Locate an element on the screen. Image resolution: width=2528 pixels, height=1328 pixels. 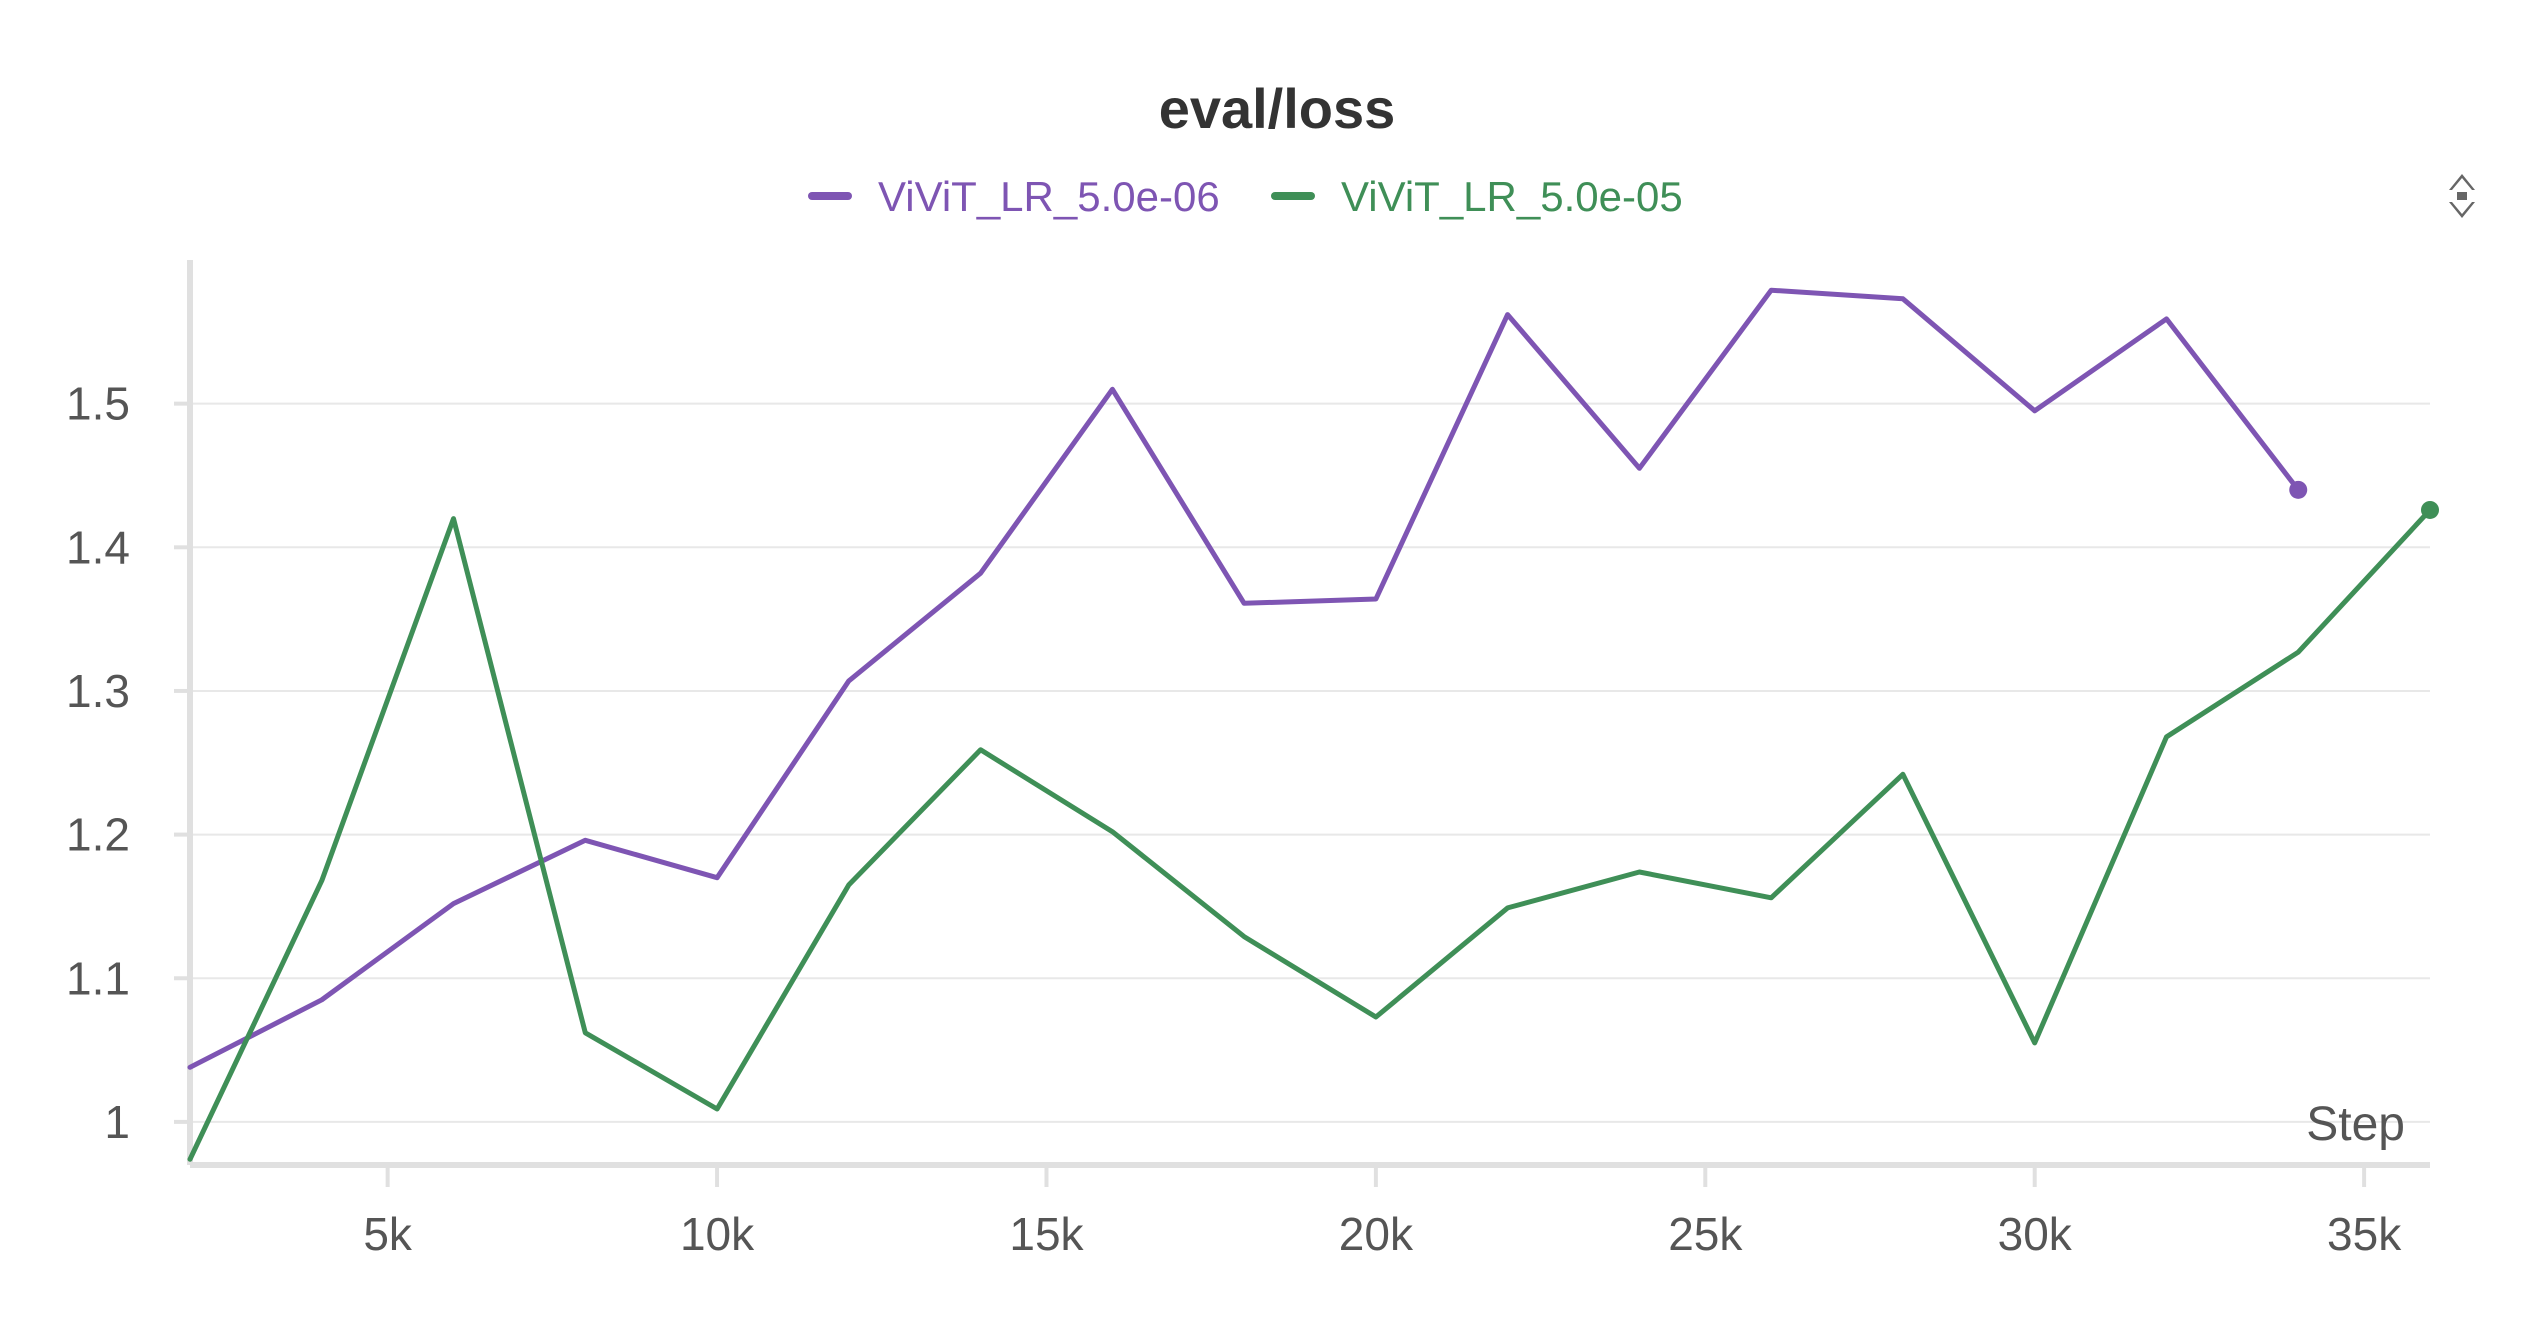
legend-item-2: ViViT_LR_5.0e-05 is located at coordinates (1477, 196).